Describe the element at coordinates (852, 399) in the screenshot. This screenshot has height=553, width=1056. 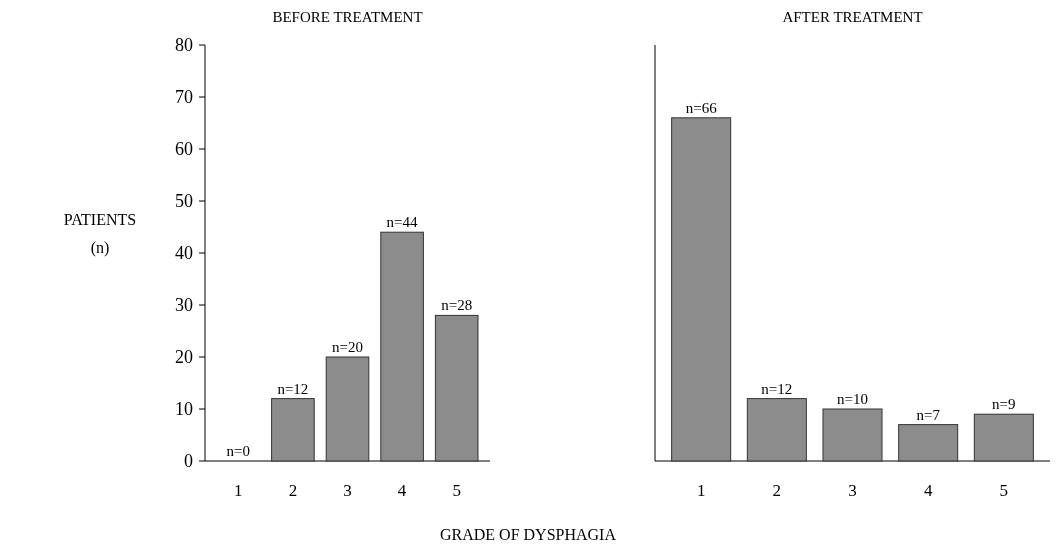
I see `data-label: n=10` at that location.